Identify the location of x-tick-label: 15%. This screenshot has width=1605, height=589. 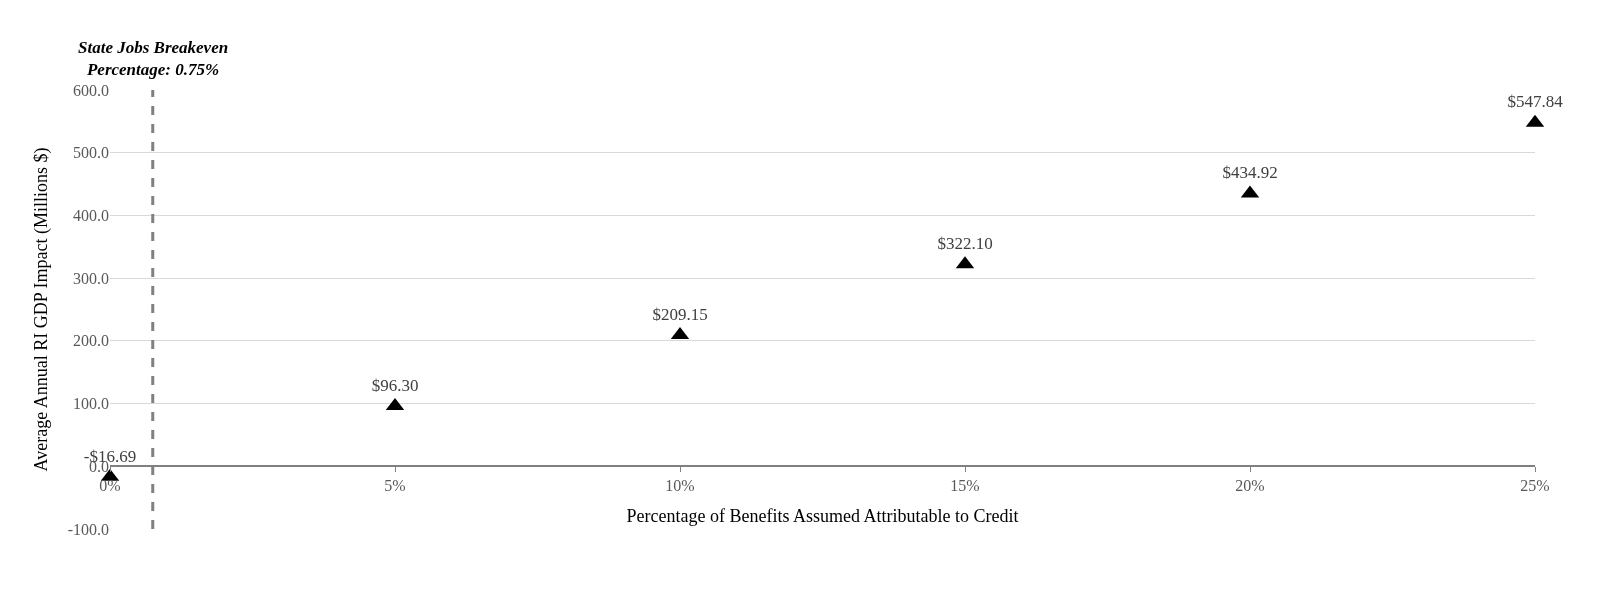
(965, 486).